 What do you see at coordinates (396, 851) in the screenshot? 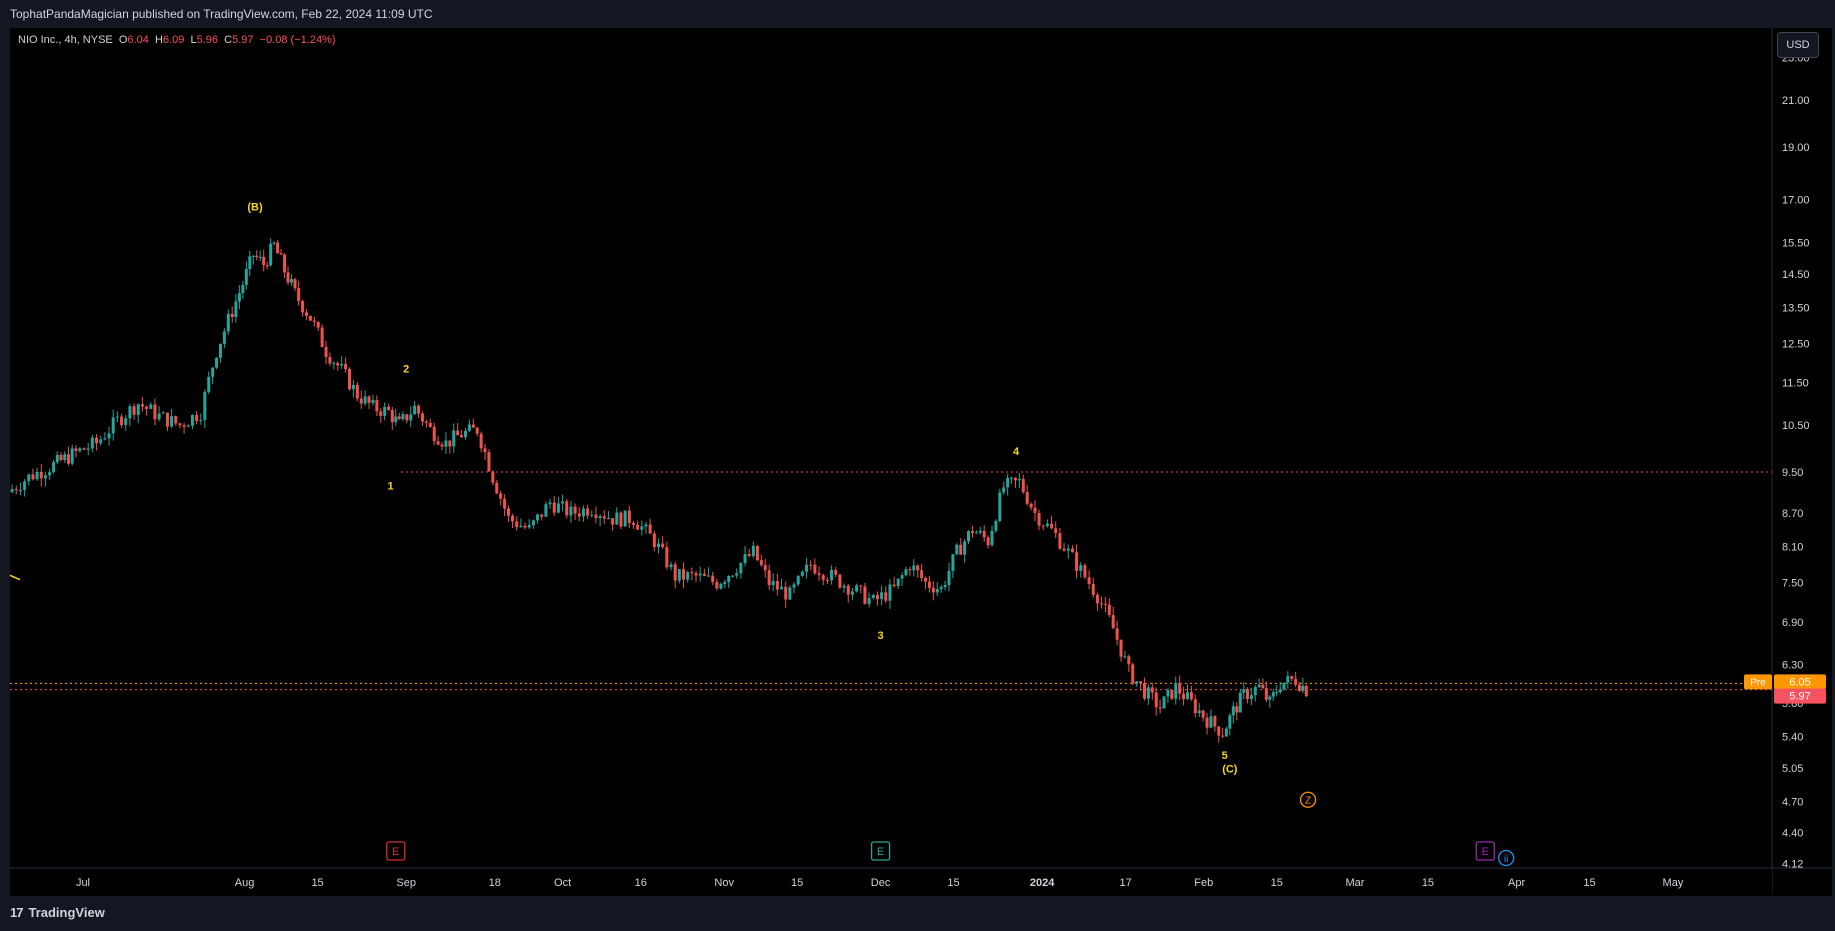
I see `earnings-marker` at bounding box center [396, 851].